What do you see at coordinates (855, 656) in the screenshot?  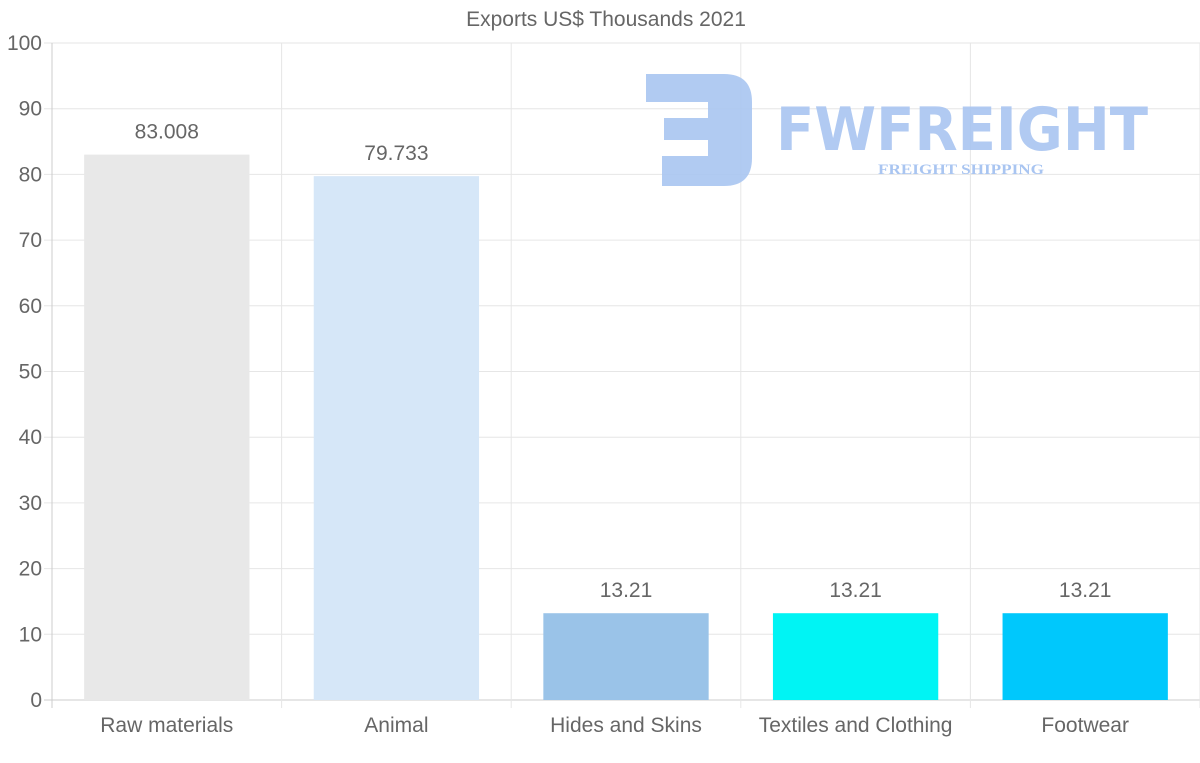 I see `bar-textiles-and-clothing` at bounding box center [855, 656].